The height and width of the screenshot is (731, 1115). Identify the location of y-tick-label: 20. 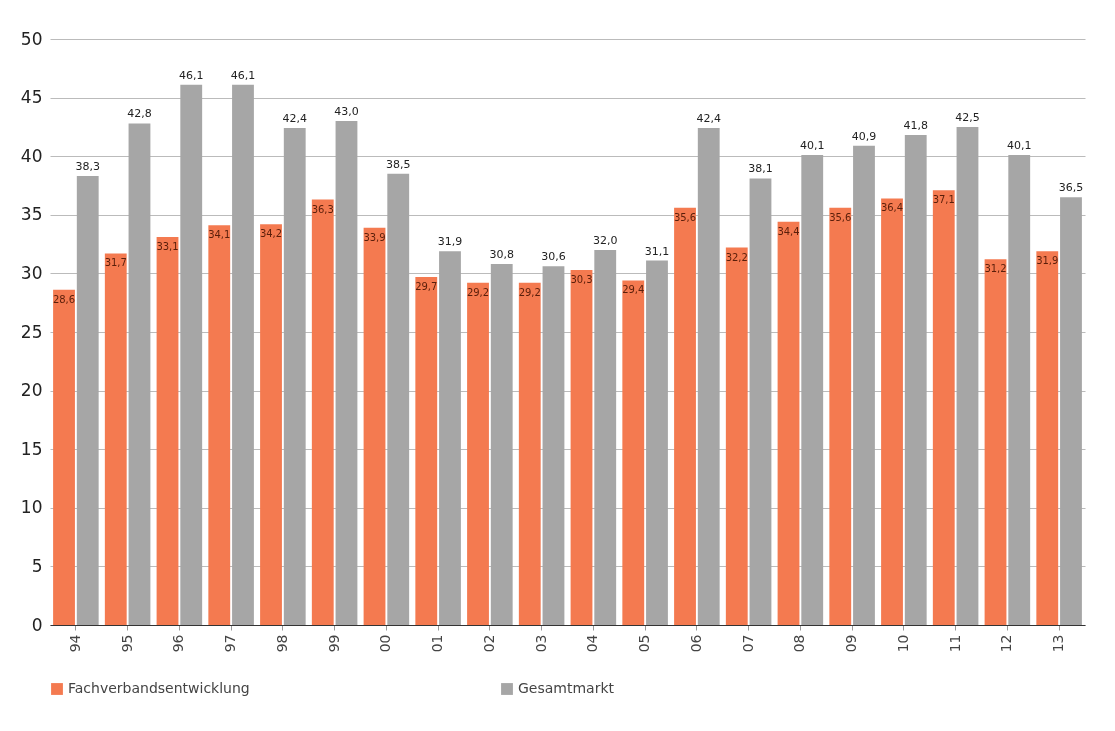
(31, 390).